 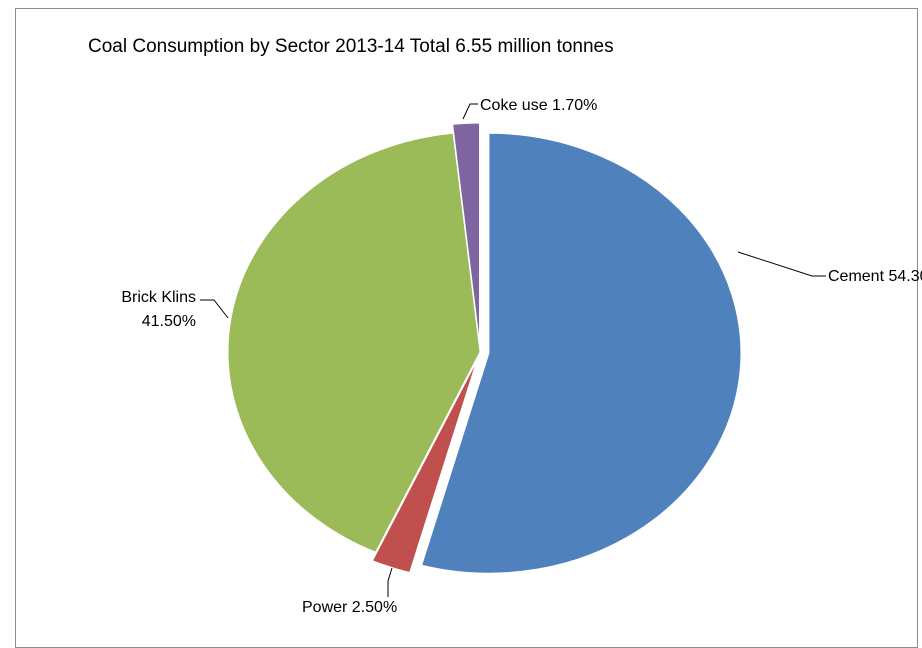 I want to click on pie-slice-power, so click(x=424, y=467).